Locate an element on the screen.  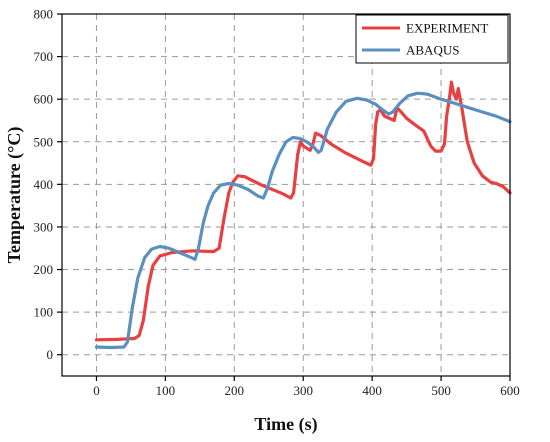
x-tick-label: 600 is located at coordinates (510, 390).